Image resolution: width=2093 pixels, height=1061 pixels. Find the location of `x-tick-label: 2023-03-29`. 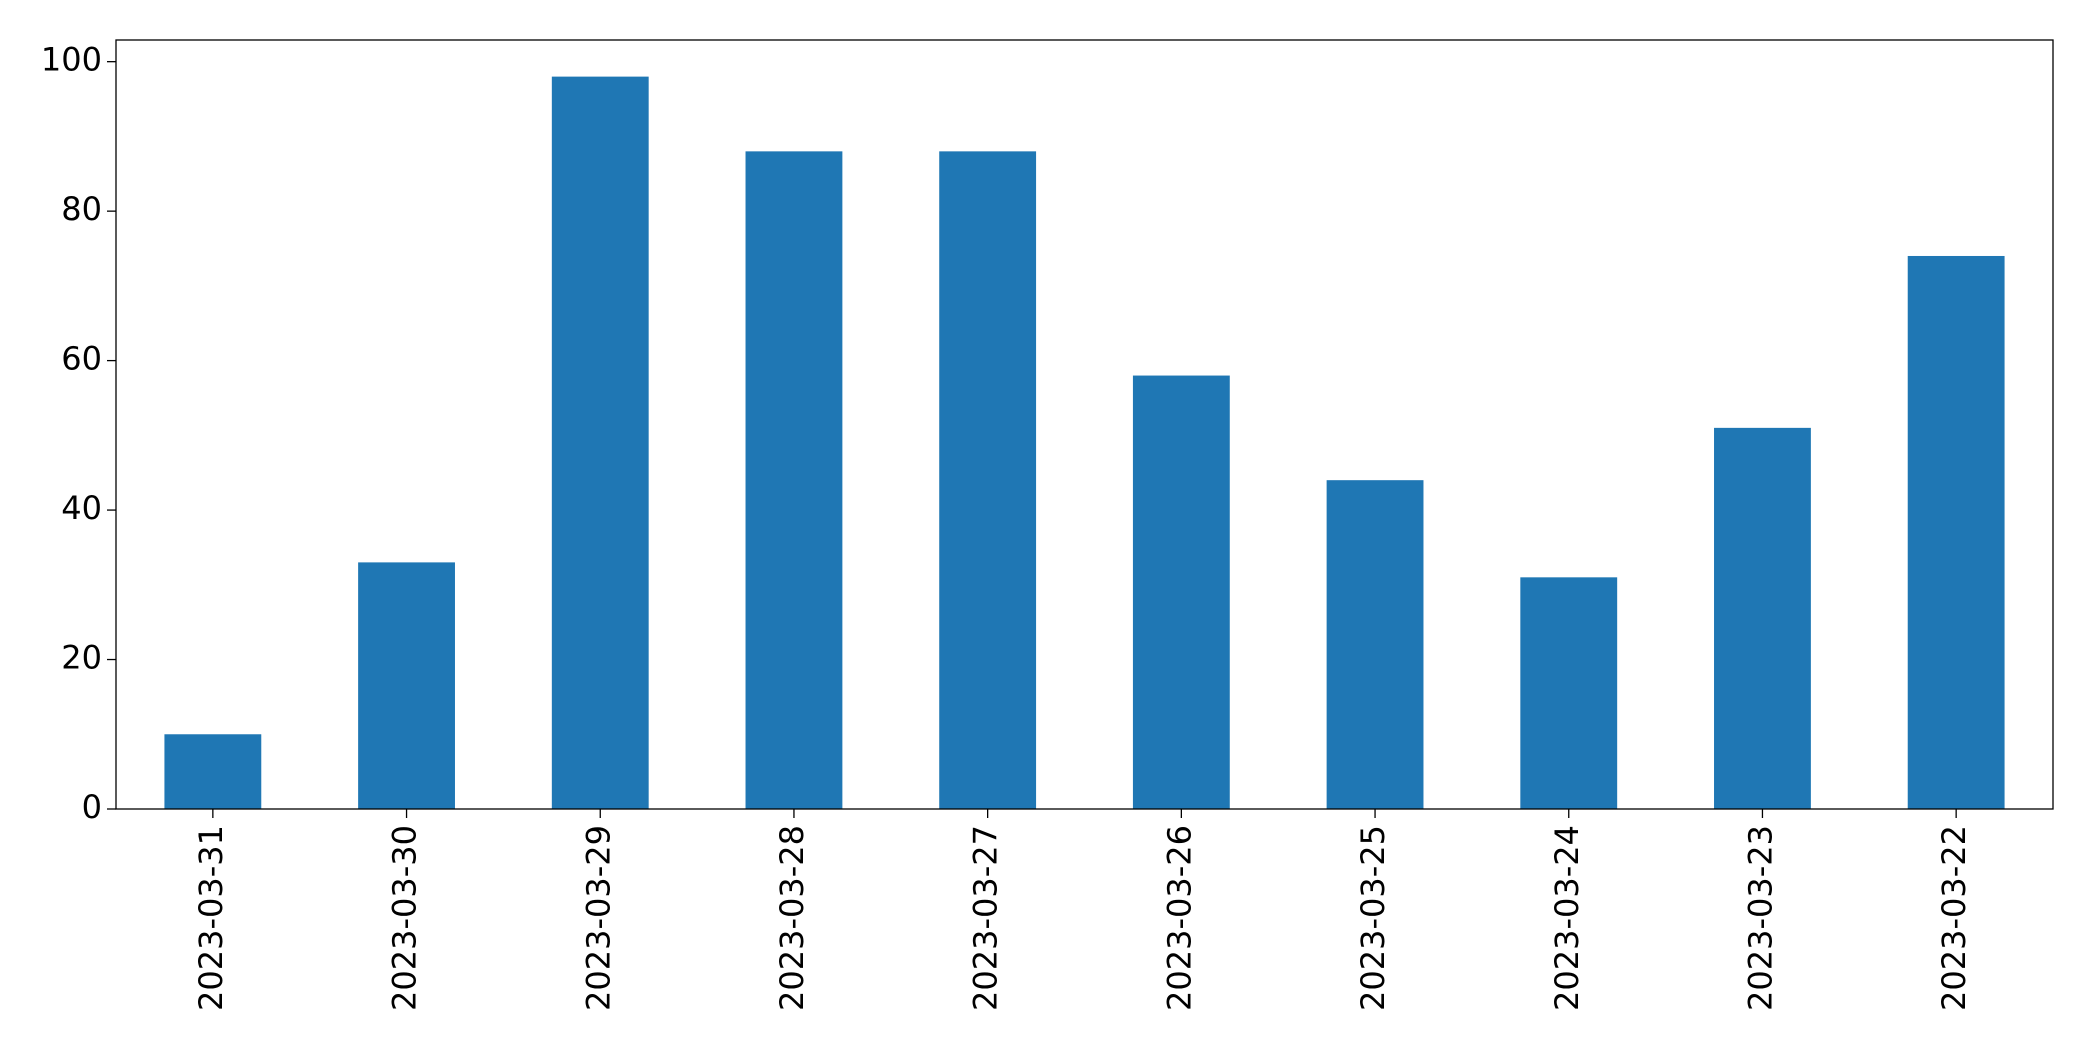

x-tick-label: 2023-03-29 is located at coordinates (598, 918).